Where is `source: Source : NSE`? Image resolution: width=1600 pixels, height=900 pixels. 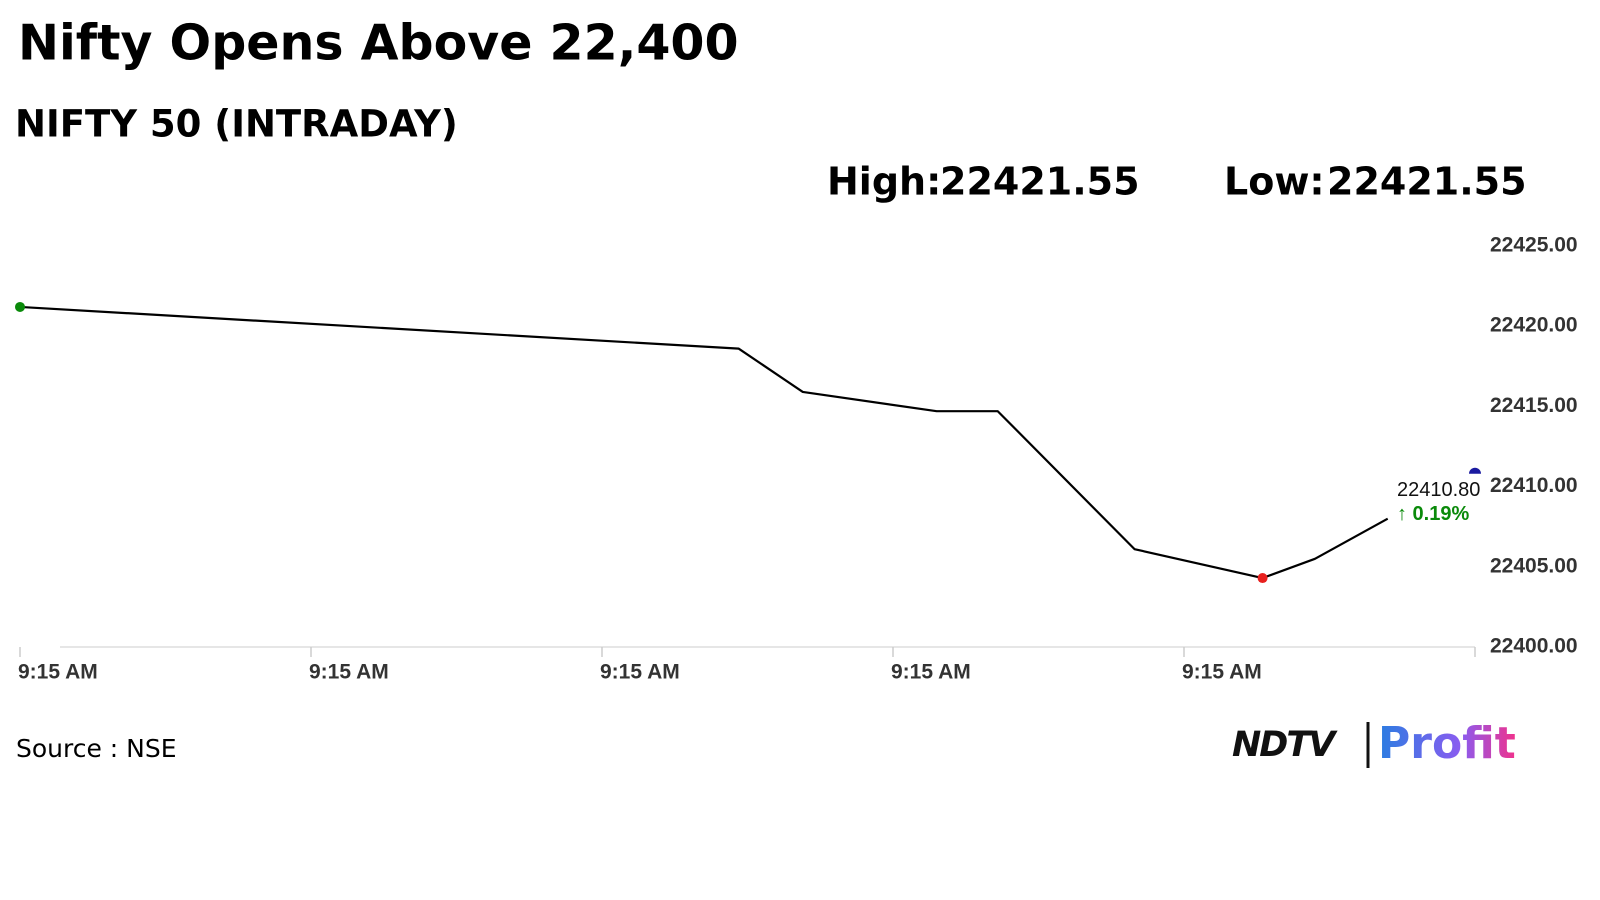 source: Source : NSE is located at coordinates (96, 748).